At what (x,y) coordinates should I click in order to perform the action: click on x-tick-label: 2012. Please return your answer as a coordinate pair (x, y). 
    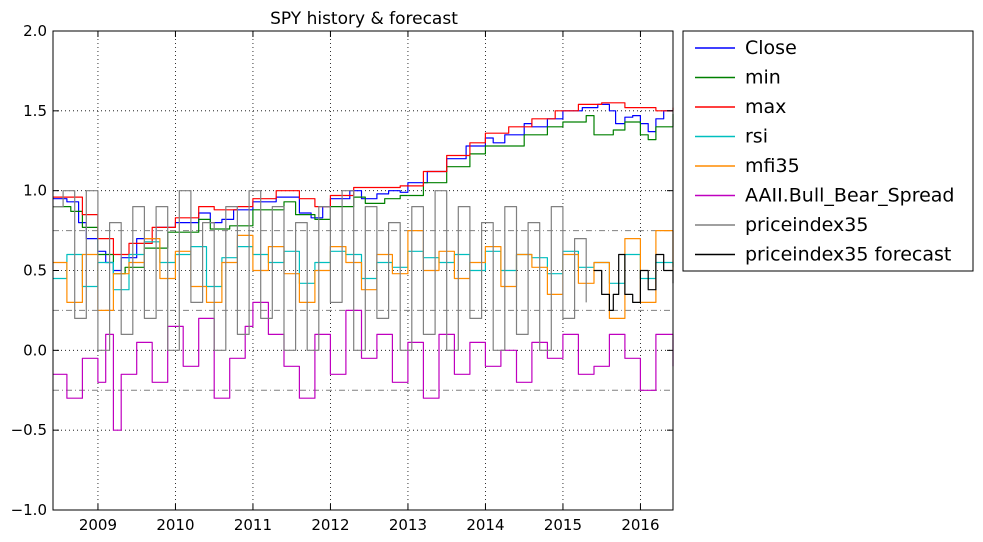
    Looking at the image, I should click on (330, 525).